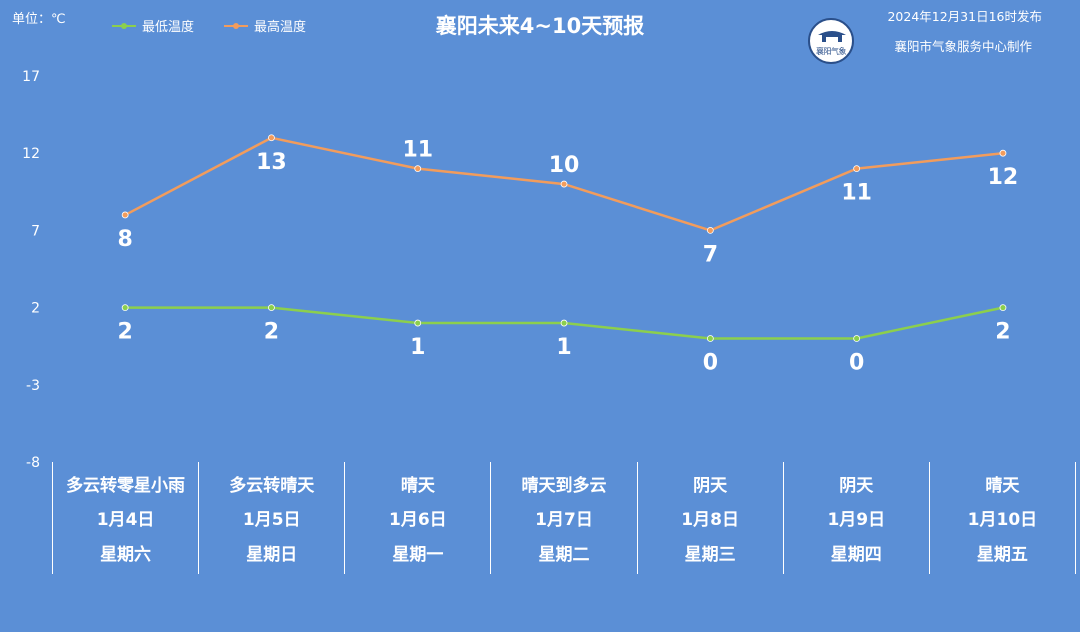 This screenshot has width=1080, height=632. What do you see at coordinates (564, 485) in the screenshot?
I see `weather-label: 晴天到多云` at bounding box center [564, 485].